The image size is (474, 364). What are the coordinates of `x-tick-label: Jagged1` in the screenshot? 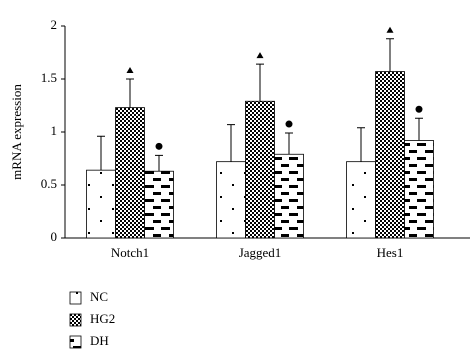 It's located at (260, 252).